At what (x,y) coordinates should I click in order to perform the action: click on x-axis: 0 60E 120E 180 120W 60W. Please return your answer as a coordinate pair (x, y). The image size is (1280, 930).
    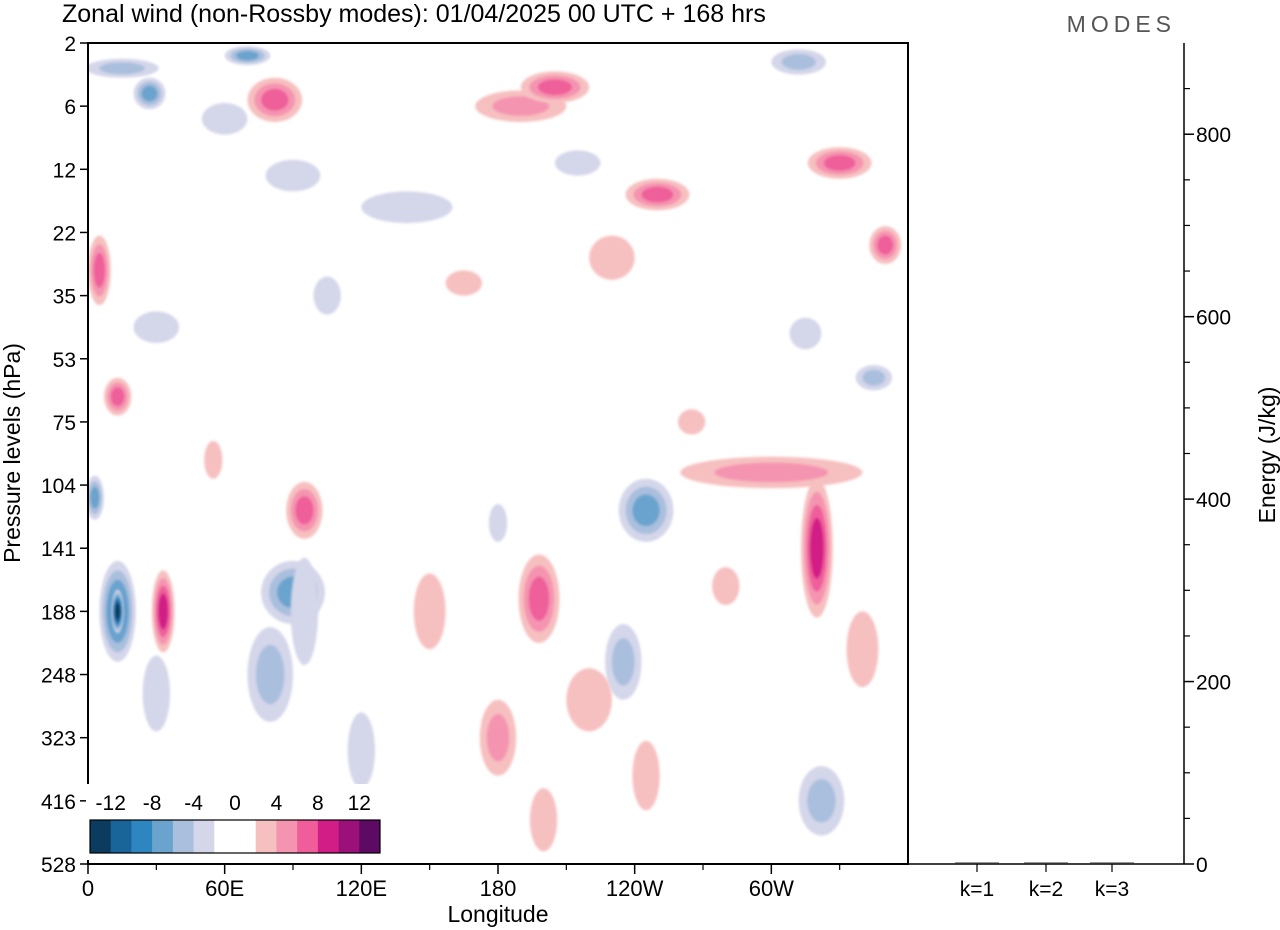
    Looking at the image, I should click on (461, 882).